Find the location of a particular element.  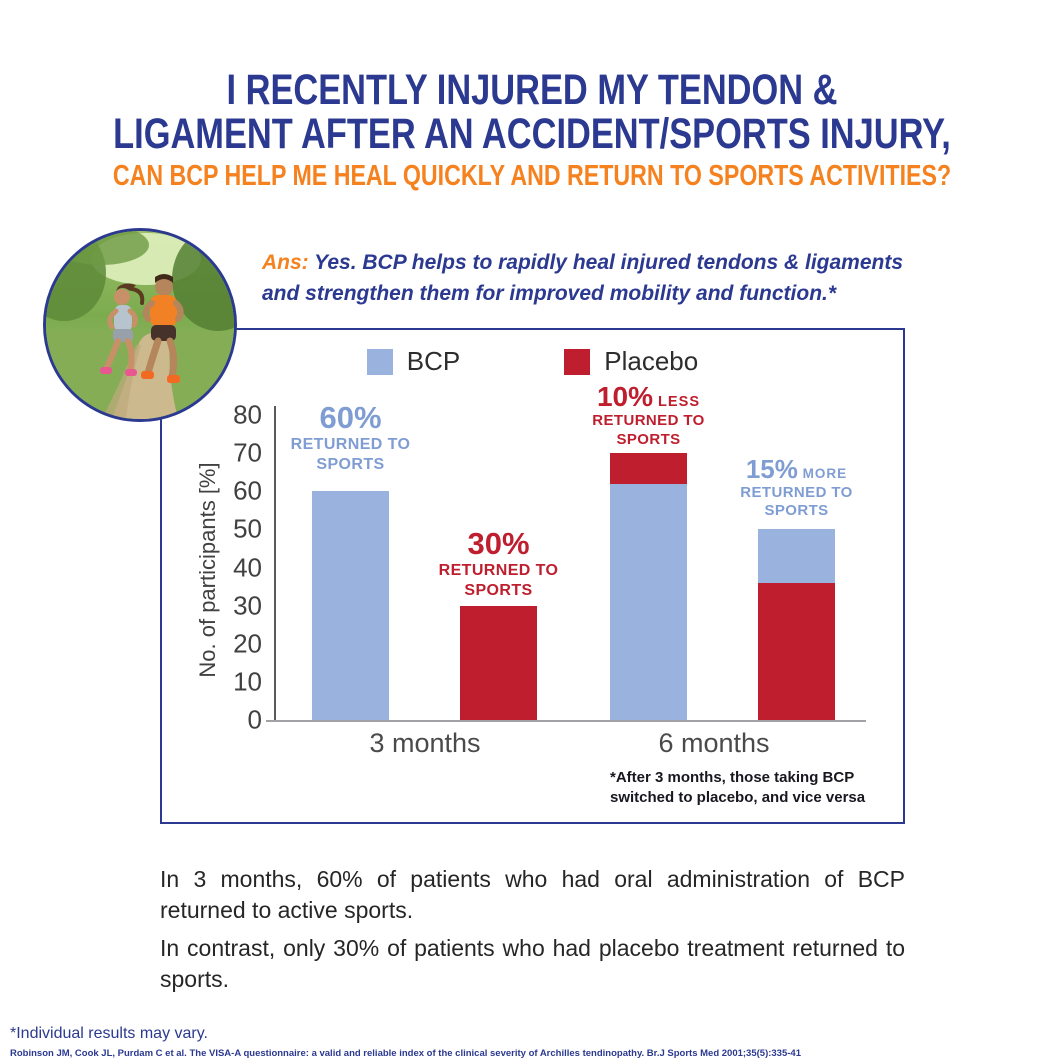

annotation-percentage: 15% MORE is located at coordinates (796, 469).